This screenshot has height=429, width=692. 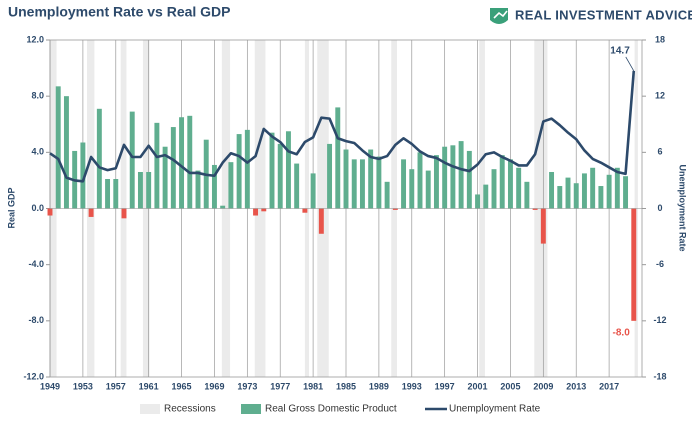 I want to click on brand-name: REAL INVESTMENT ADVICE, so click(x=603, y=14).